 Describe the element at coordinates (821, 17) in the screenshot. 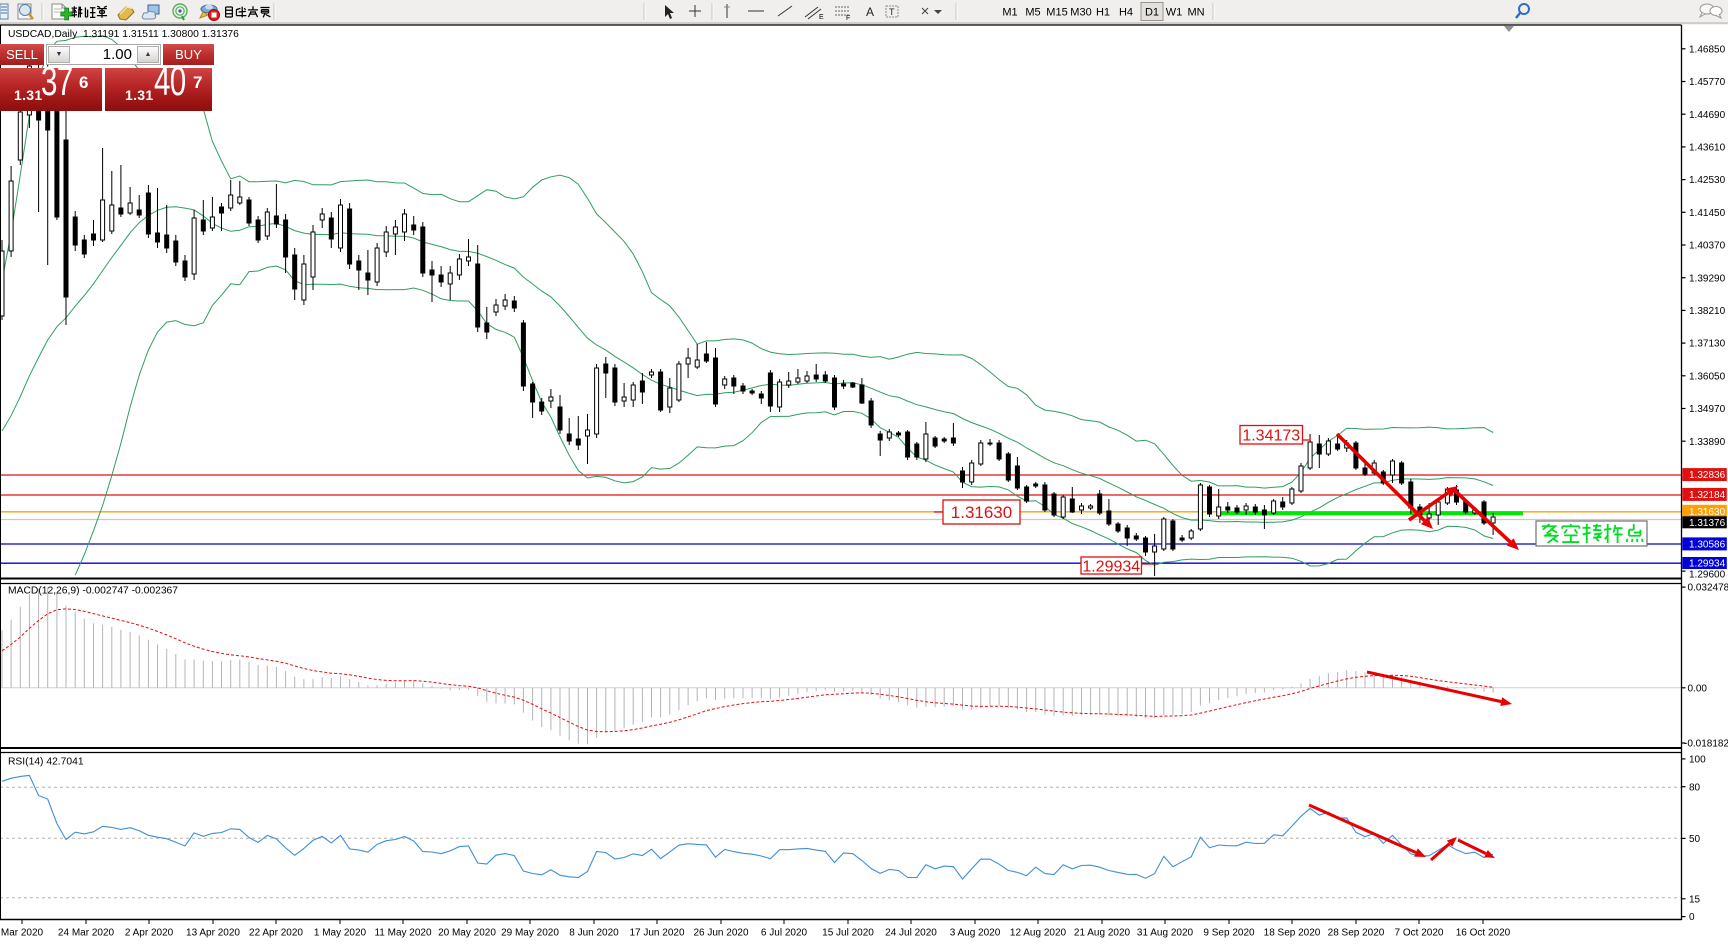

I see `svg-text: E` at that location.